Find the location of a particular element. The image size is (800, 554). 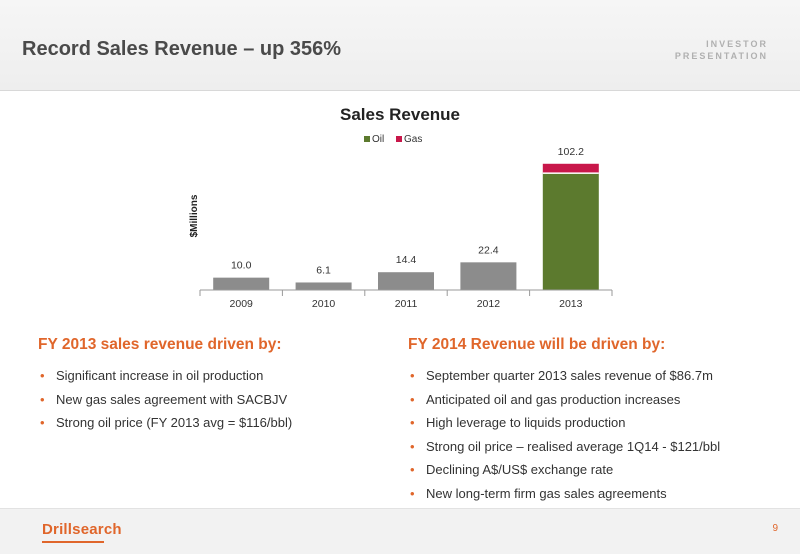

left-bullet-item: • New gas sales agreement with SACBJV is located at coordinates (208, 404).